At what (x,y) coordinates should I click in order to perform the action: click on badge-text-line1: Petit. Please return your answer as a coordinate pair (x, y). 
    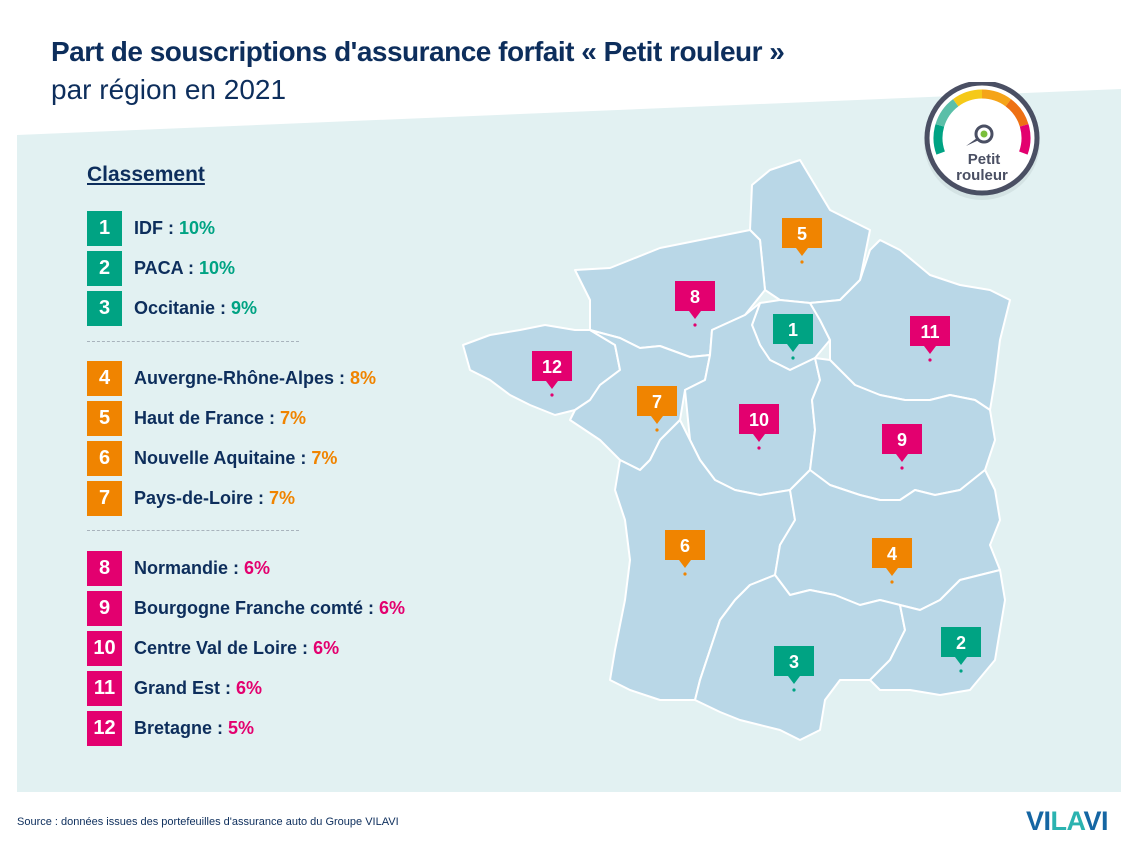
    Looking at the image, I should click on (984, 159).